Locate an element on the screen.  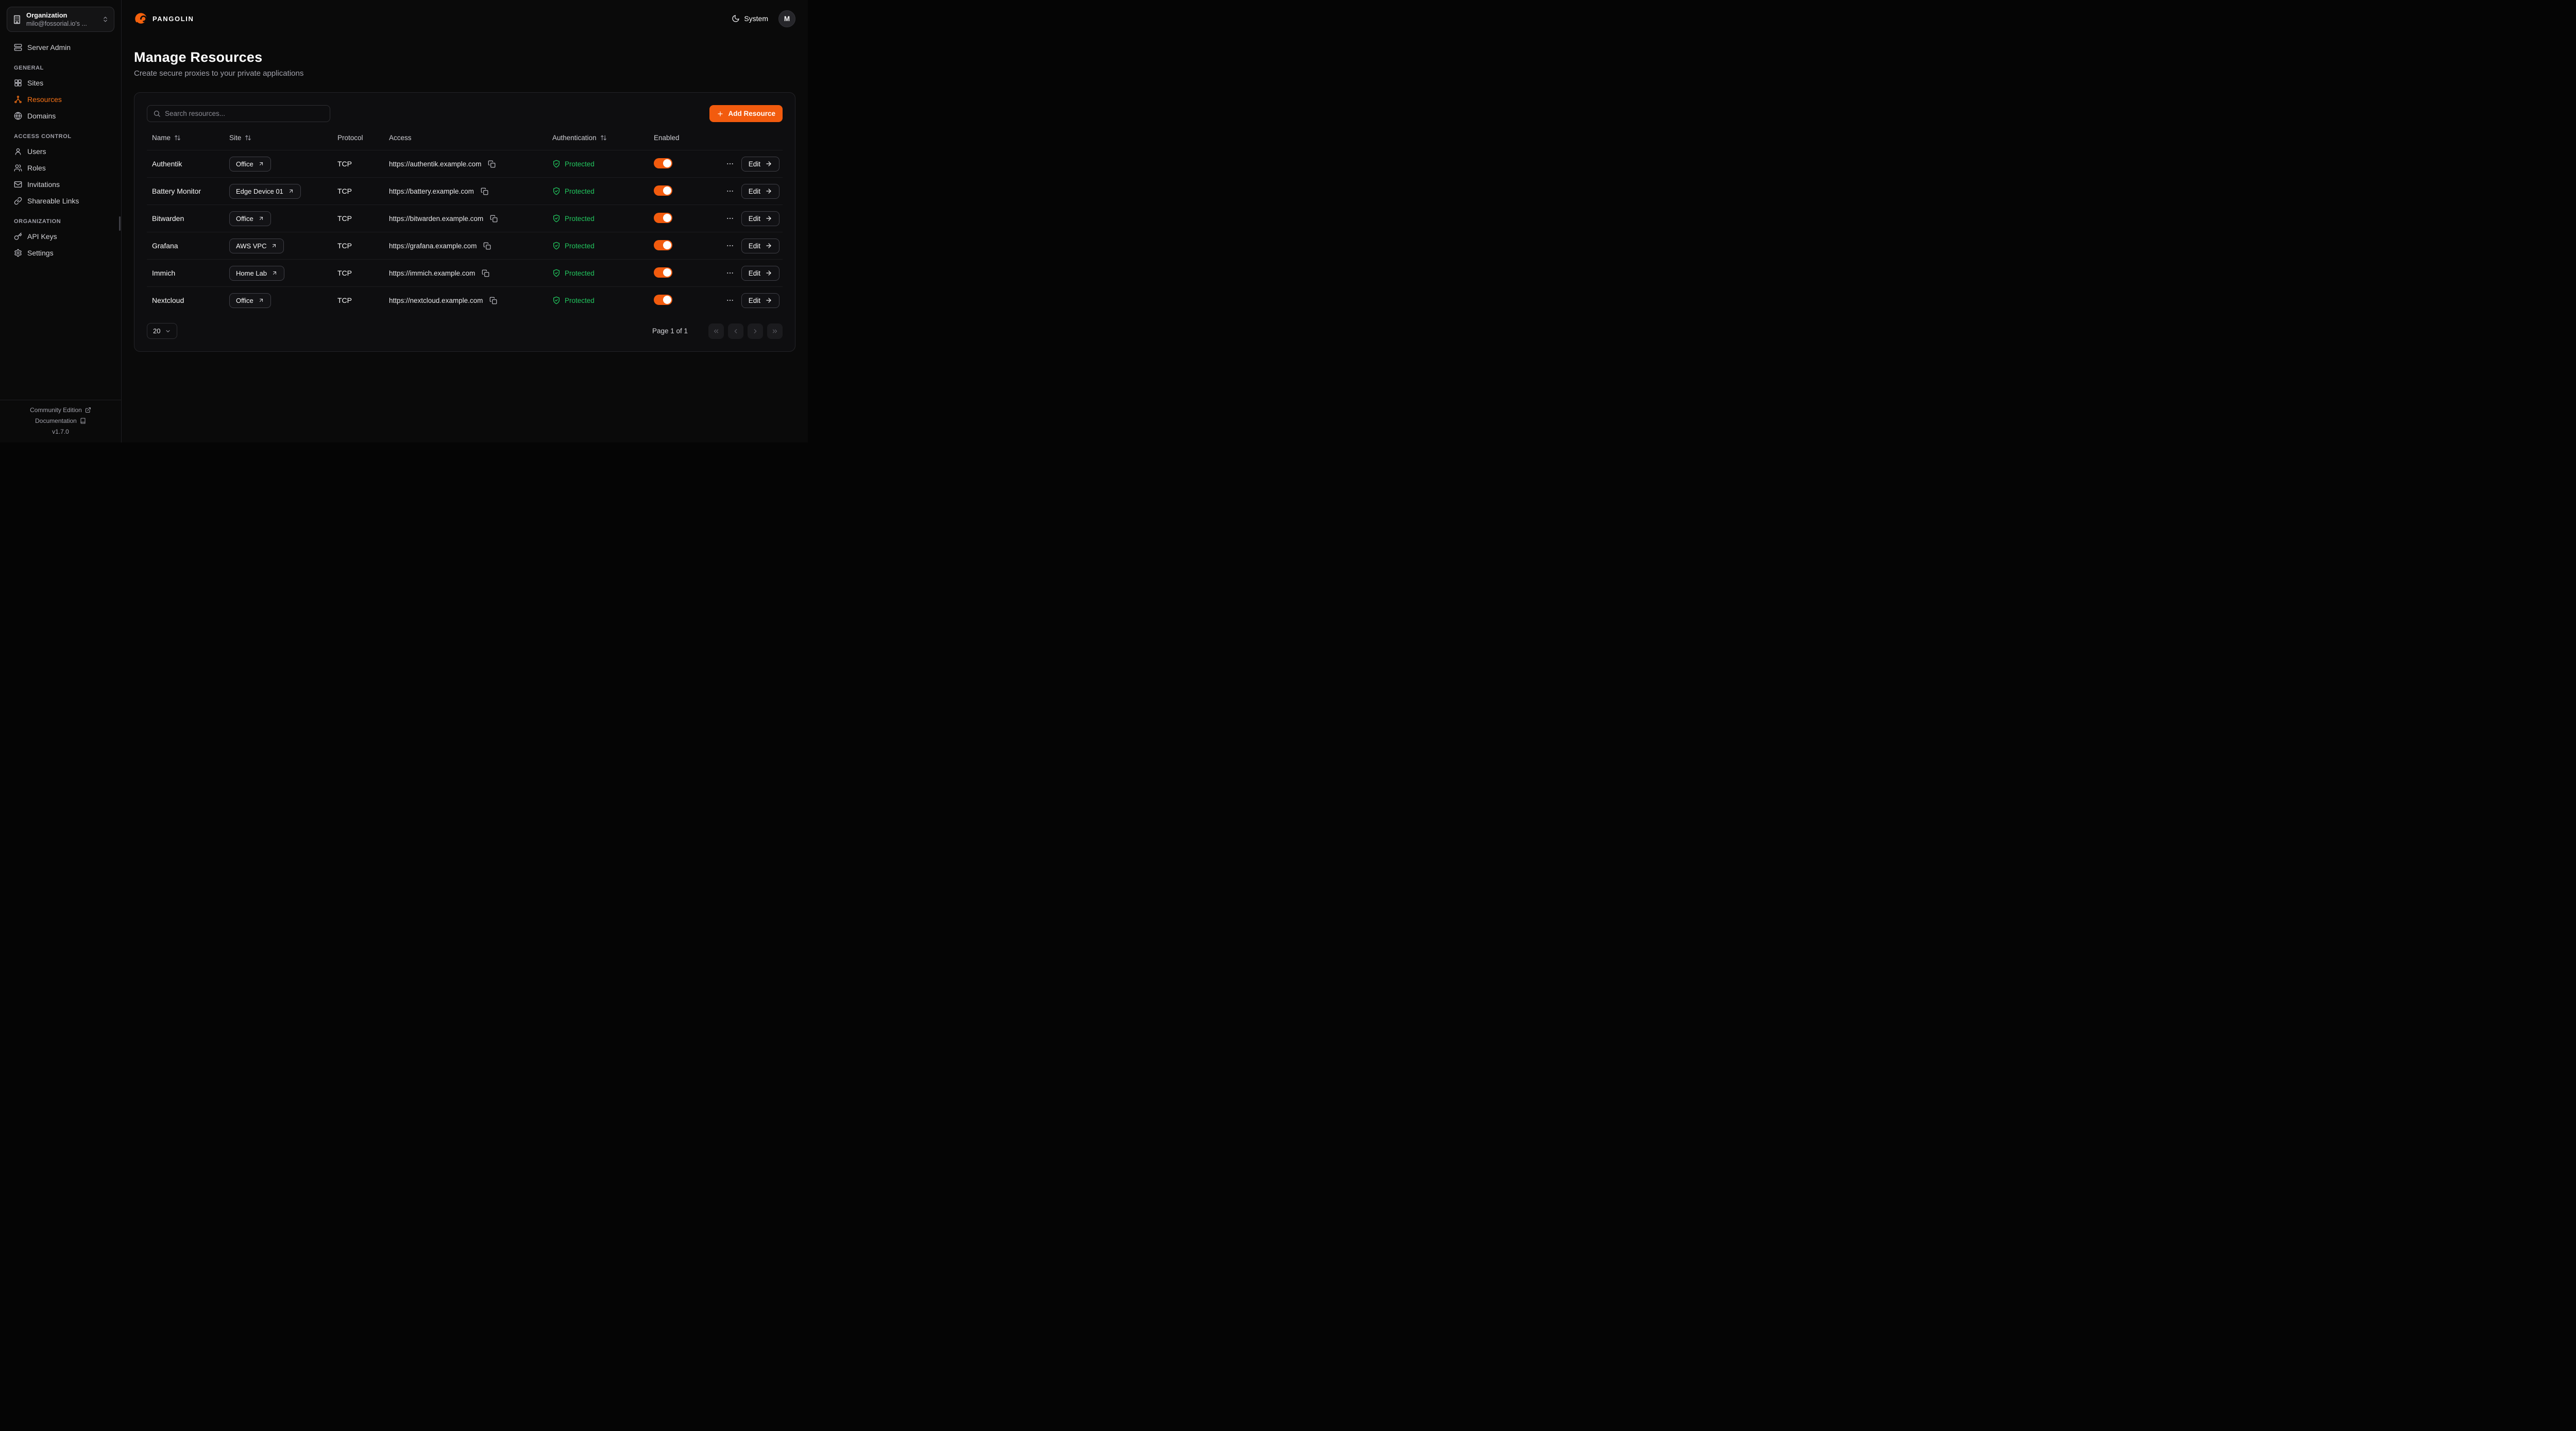
server-icon is located at coordinates (18, 47).